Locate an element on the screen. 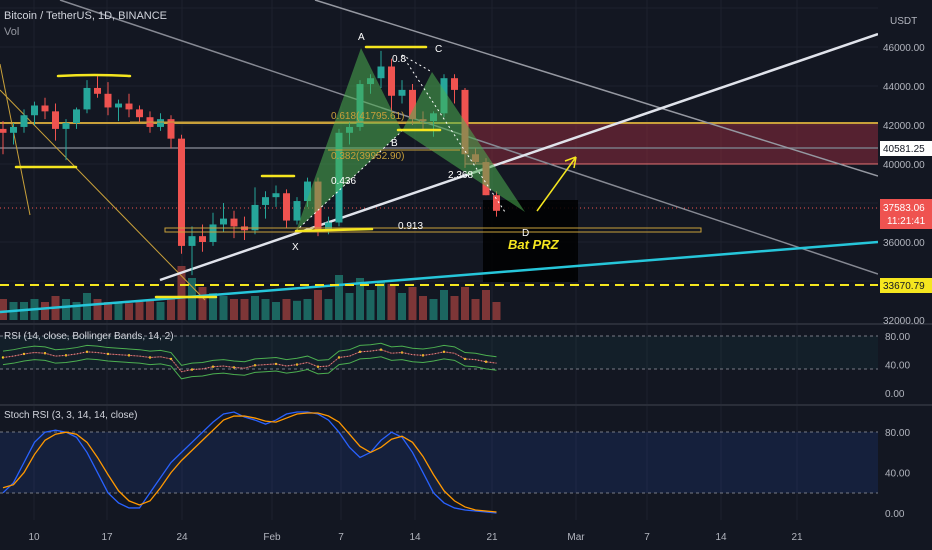 The height and width of the screenshot is (550, 932). bat-prz-label: Bat PRZ is located at coordinates (534, 244).